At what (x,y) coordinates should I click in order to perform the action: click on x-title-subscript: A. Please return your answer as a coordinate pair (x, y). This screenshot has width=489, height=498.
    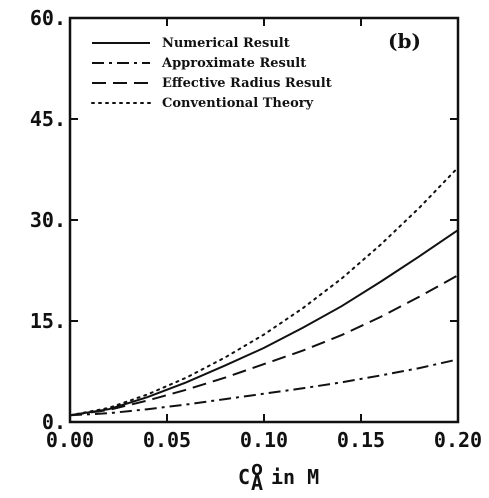
    Looking at the image, I should click on (257, 483).